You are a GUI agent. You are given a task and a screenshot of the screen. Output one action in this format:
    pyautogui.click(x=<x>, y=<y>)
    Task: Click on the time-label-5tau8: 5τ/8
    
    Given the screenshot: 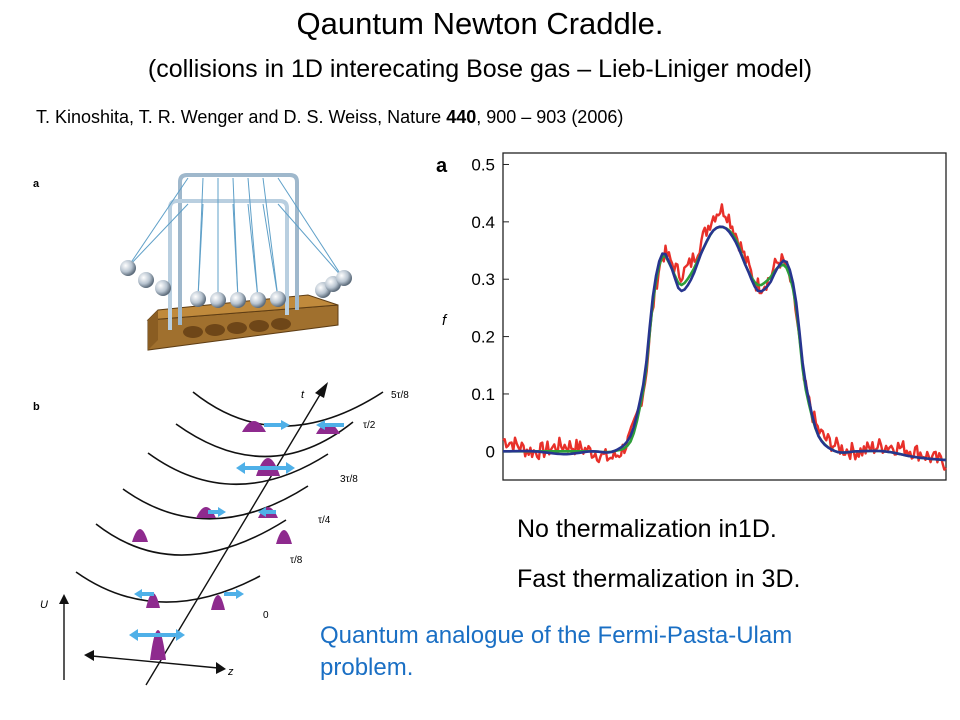 What is the action you would take?
    pyautogui.click(x=400, y=395)
    